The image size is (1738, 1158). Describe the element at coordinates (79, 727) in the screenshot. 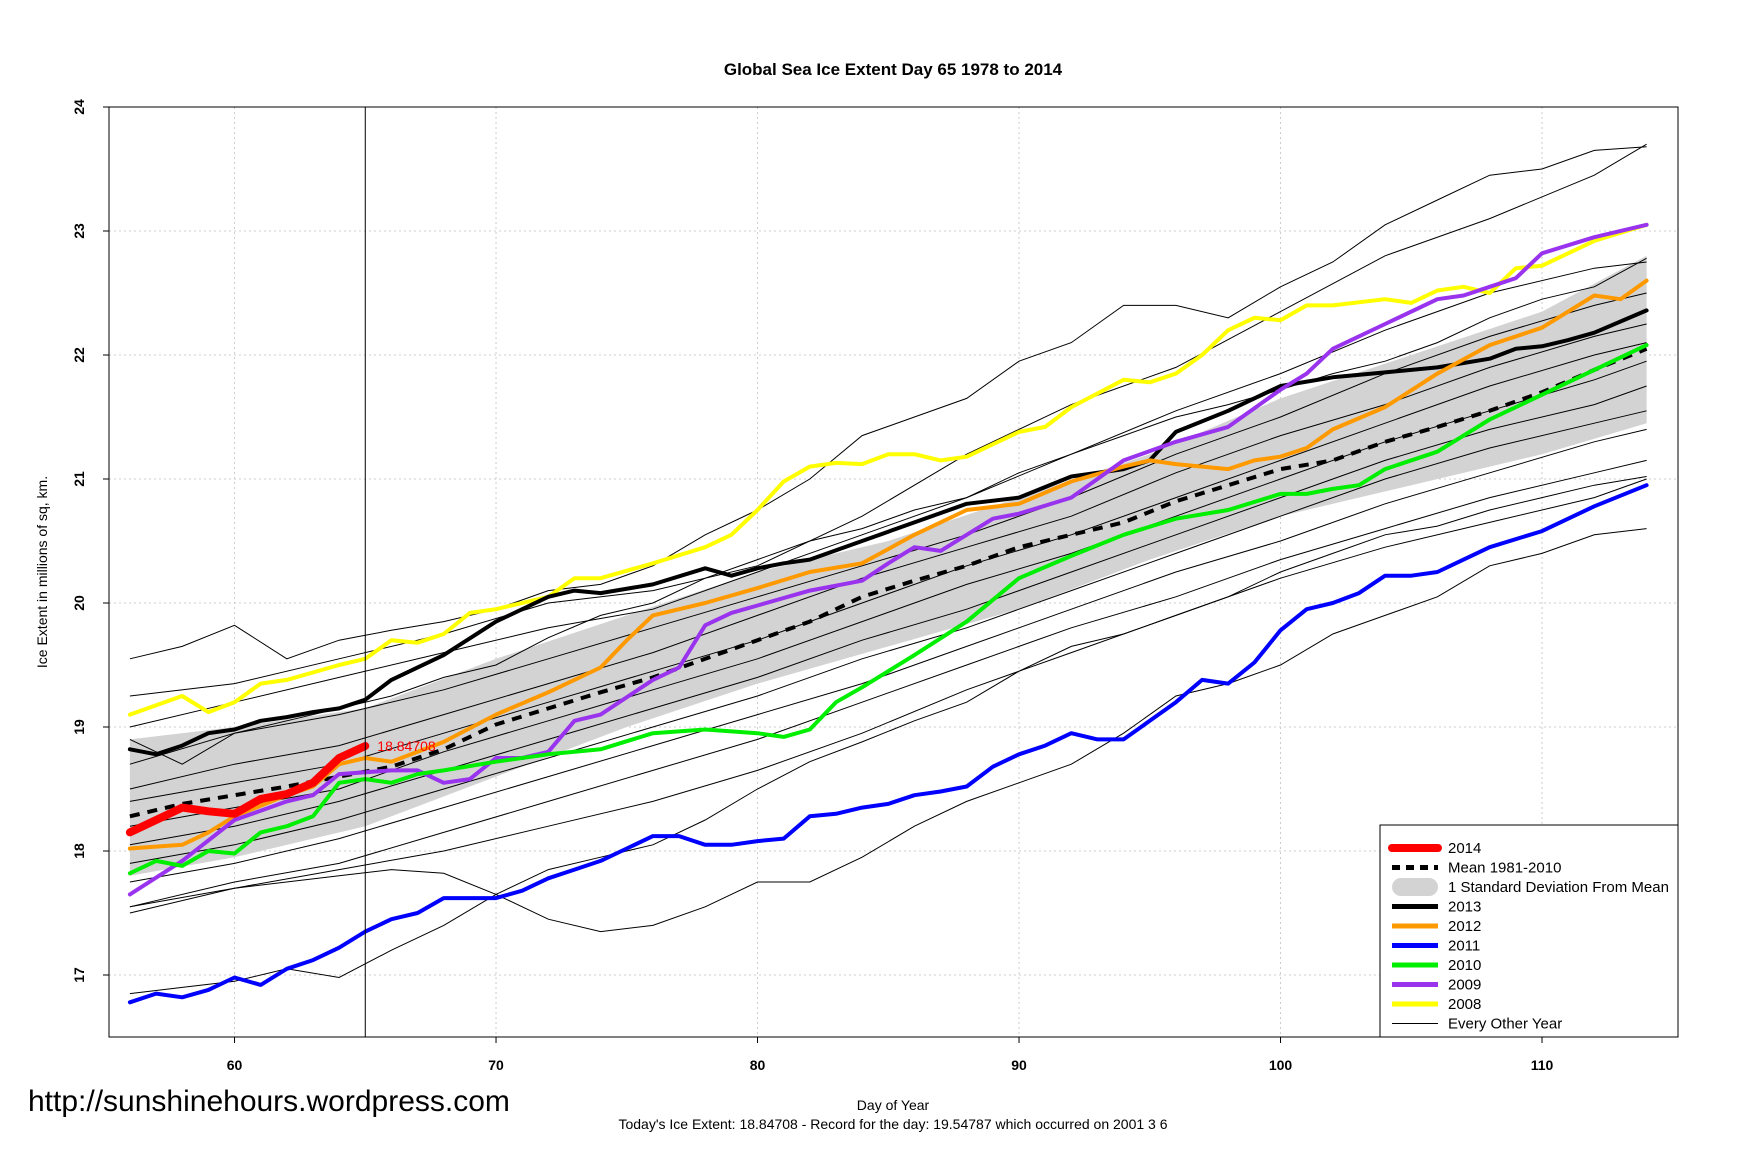

I see `y-tick-label: 19` at that location.